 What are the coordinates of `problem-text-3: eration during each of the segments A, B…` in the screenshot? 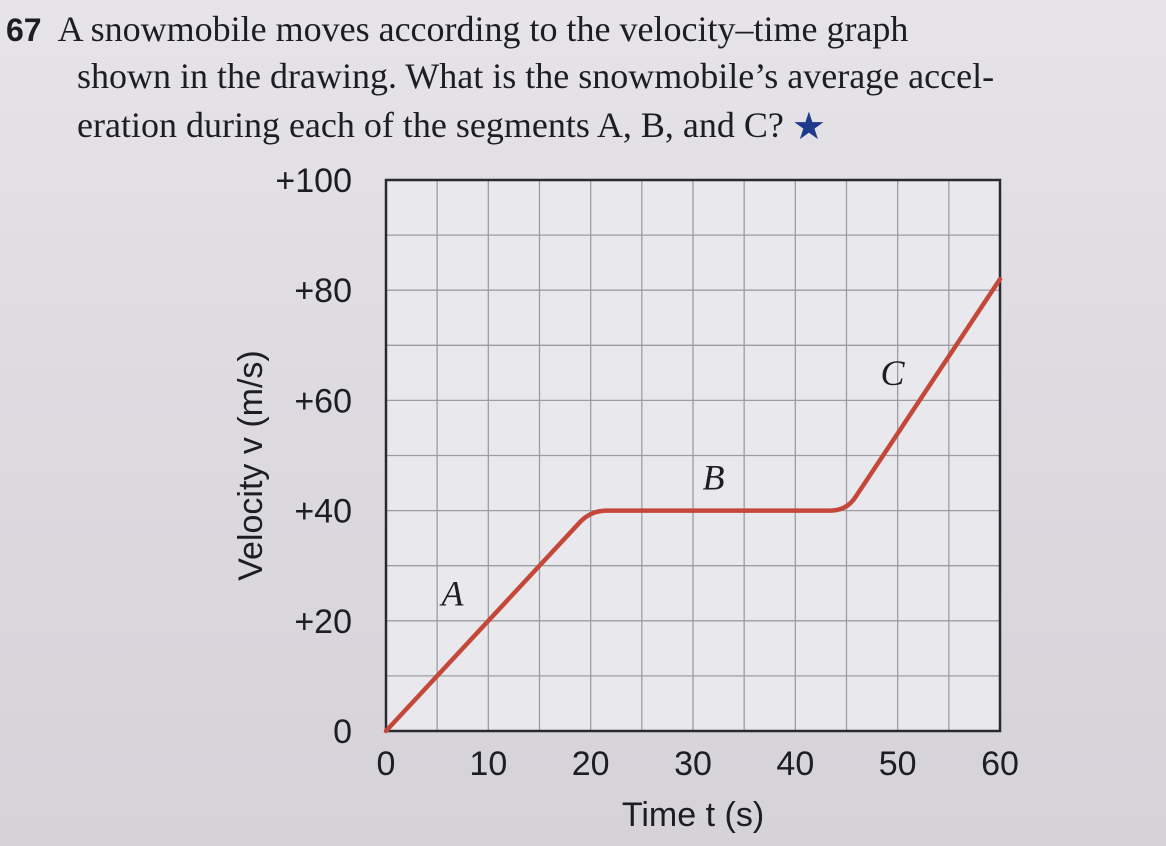 It's located at (430, 125).